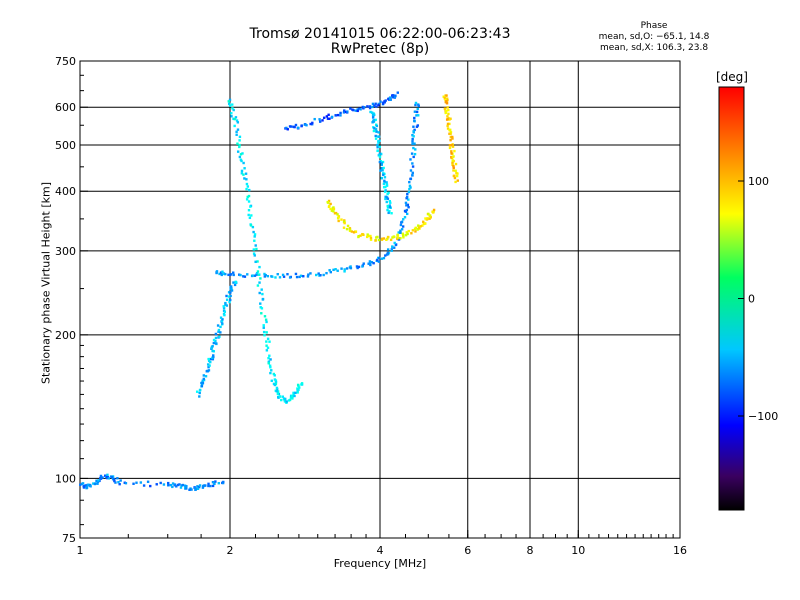 The height and width of the screenshot is (600, 800). Describe the element at coordinates (680, 550) in the screenshot. I see `x-tick-label: 16` at that location.